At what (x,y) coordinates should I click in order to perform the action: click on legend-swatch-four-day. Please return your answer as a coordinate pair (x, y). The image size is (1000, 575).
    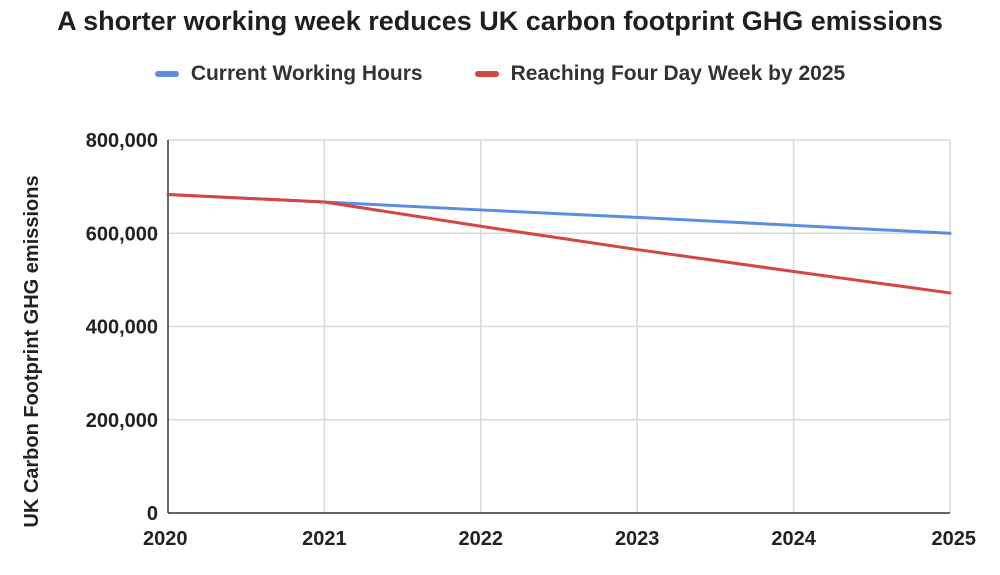
    Looking at the image, I should click on (486, 74).